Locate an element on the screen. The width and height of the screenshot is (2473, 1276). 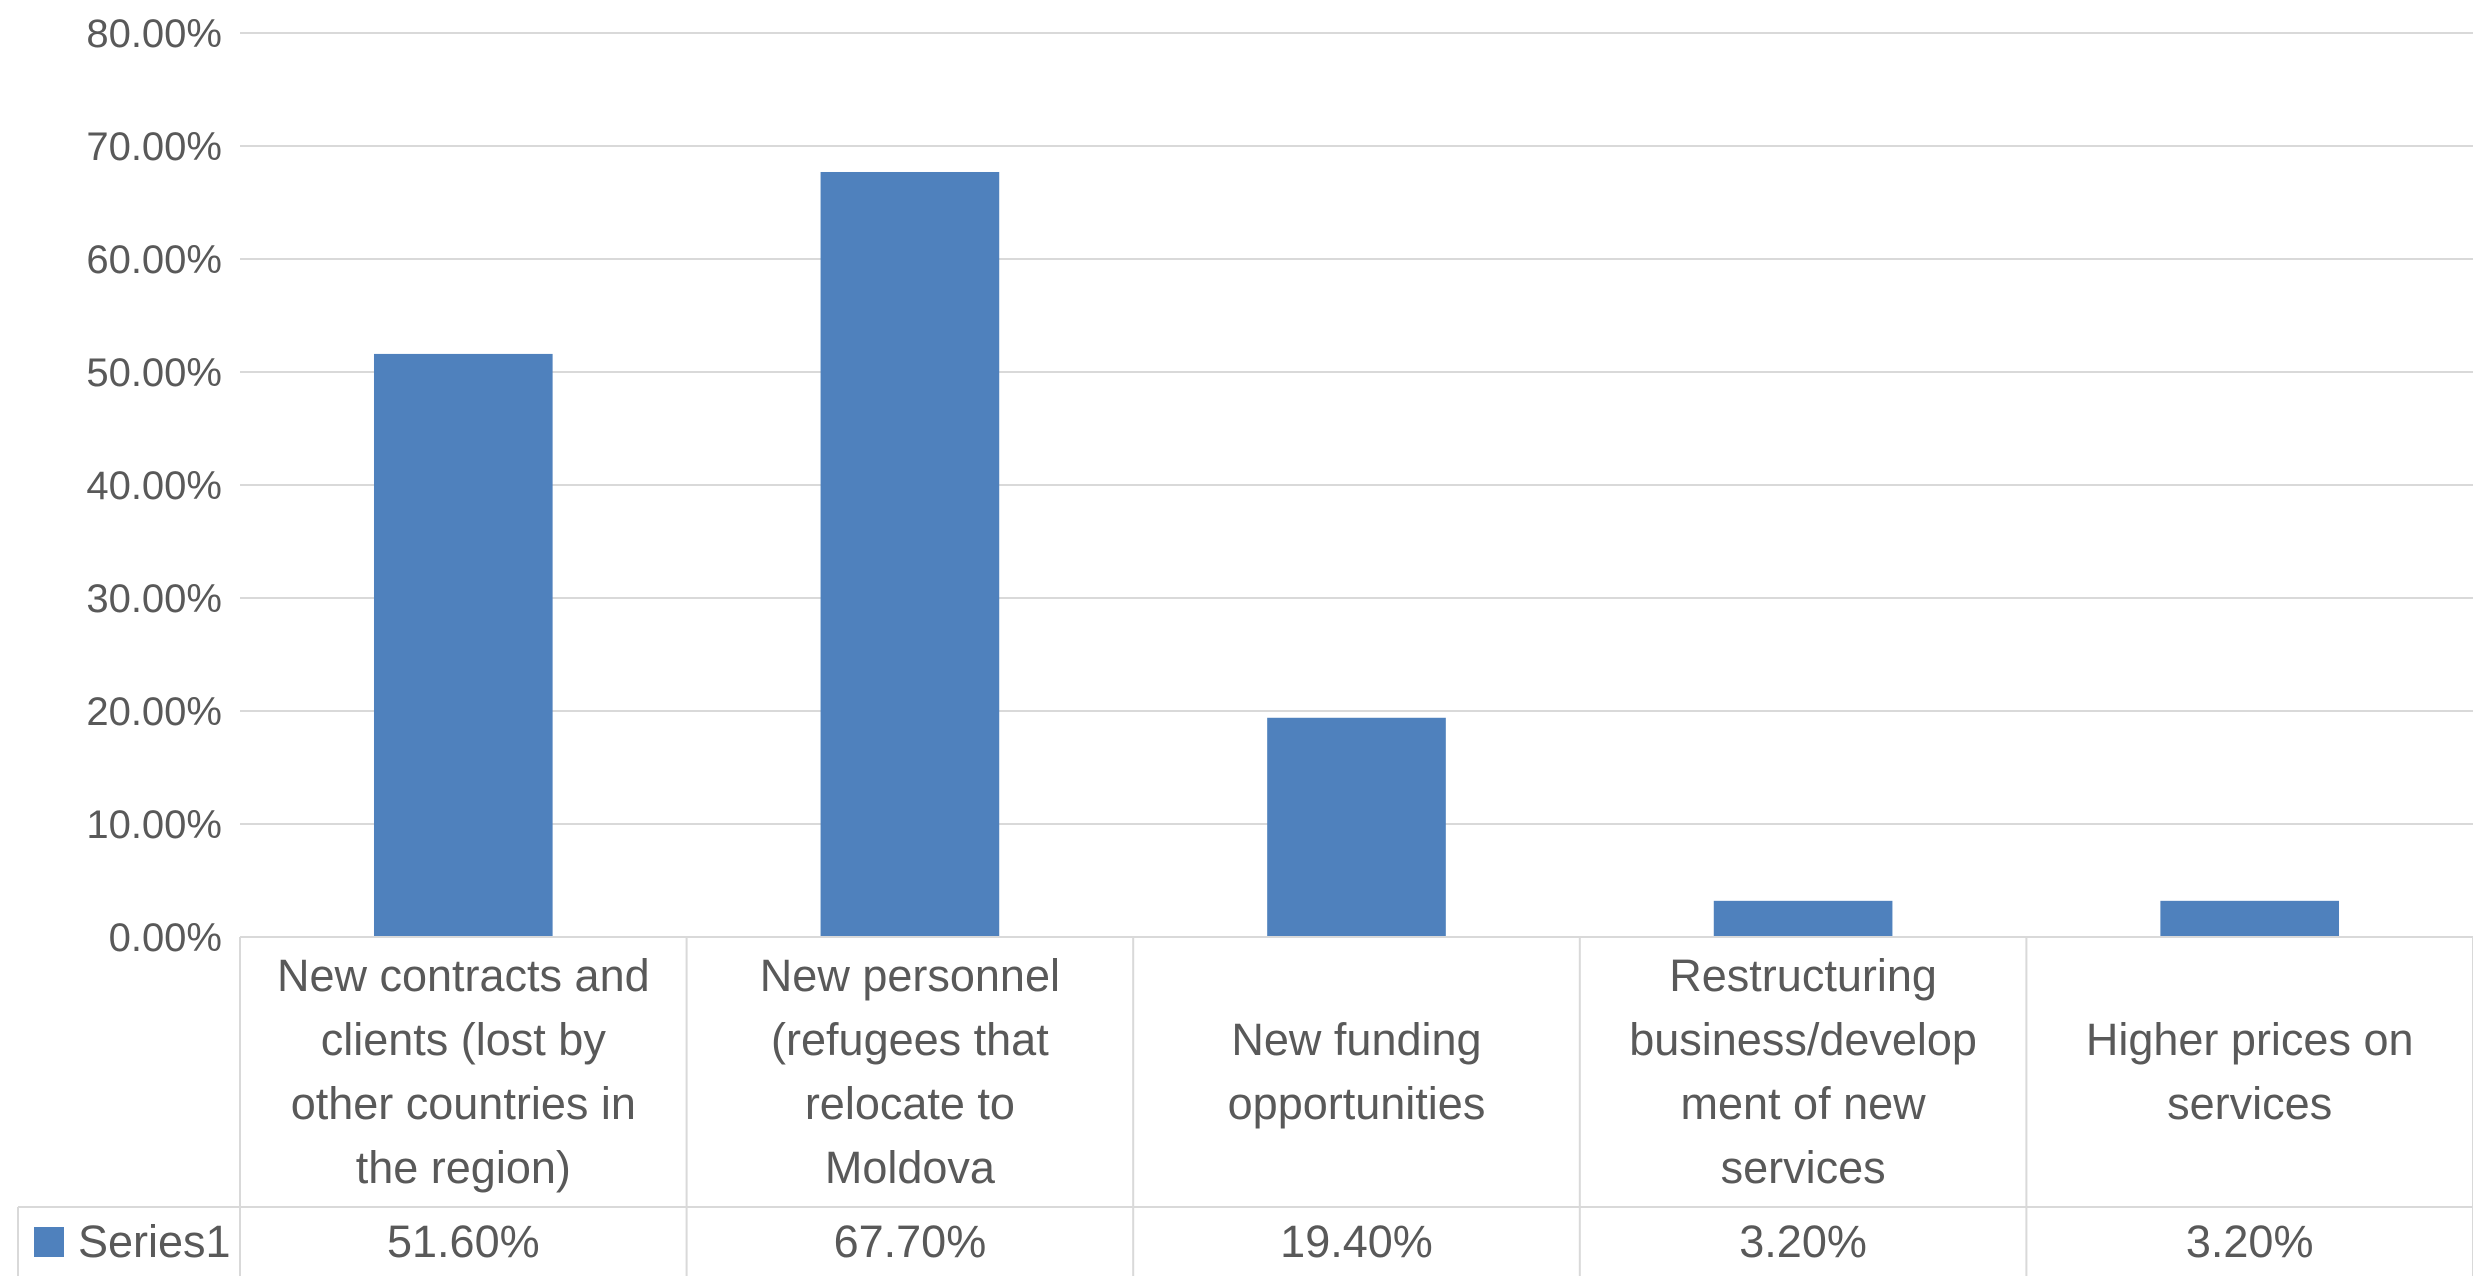
y-tick-label: 30.00% is located at coordinates (154, 599).